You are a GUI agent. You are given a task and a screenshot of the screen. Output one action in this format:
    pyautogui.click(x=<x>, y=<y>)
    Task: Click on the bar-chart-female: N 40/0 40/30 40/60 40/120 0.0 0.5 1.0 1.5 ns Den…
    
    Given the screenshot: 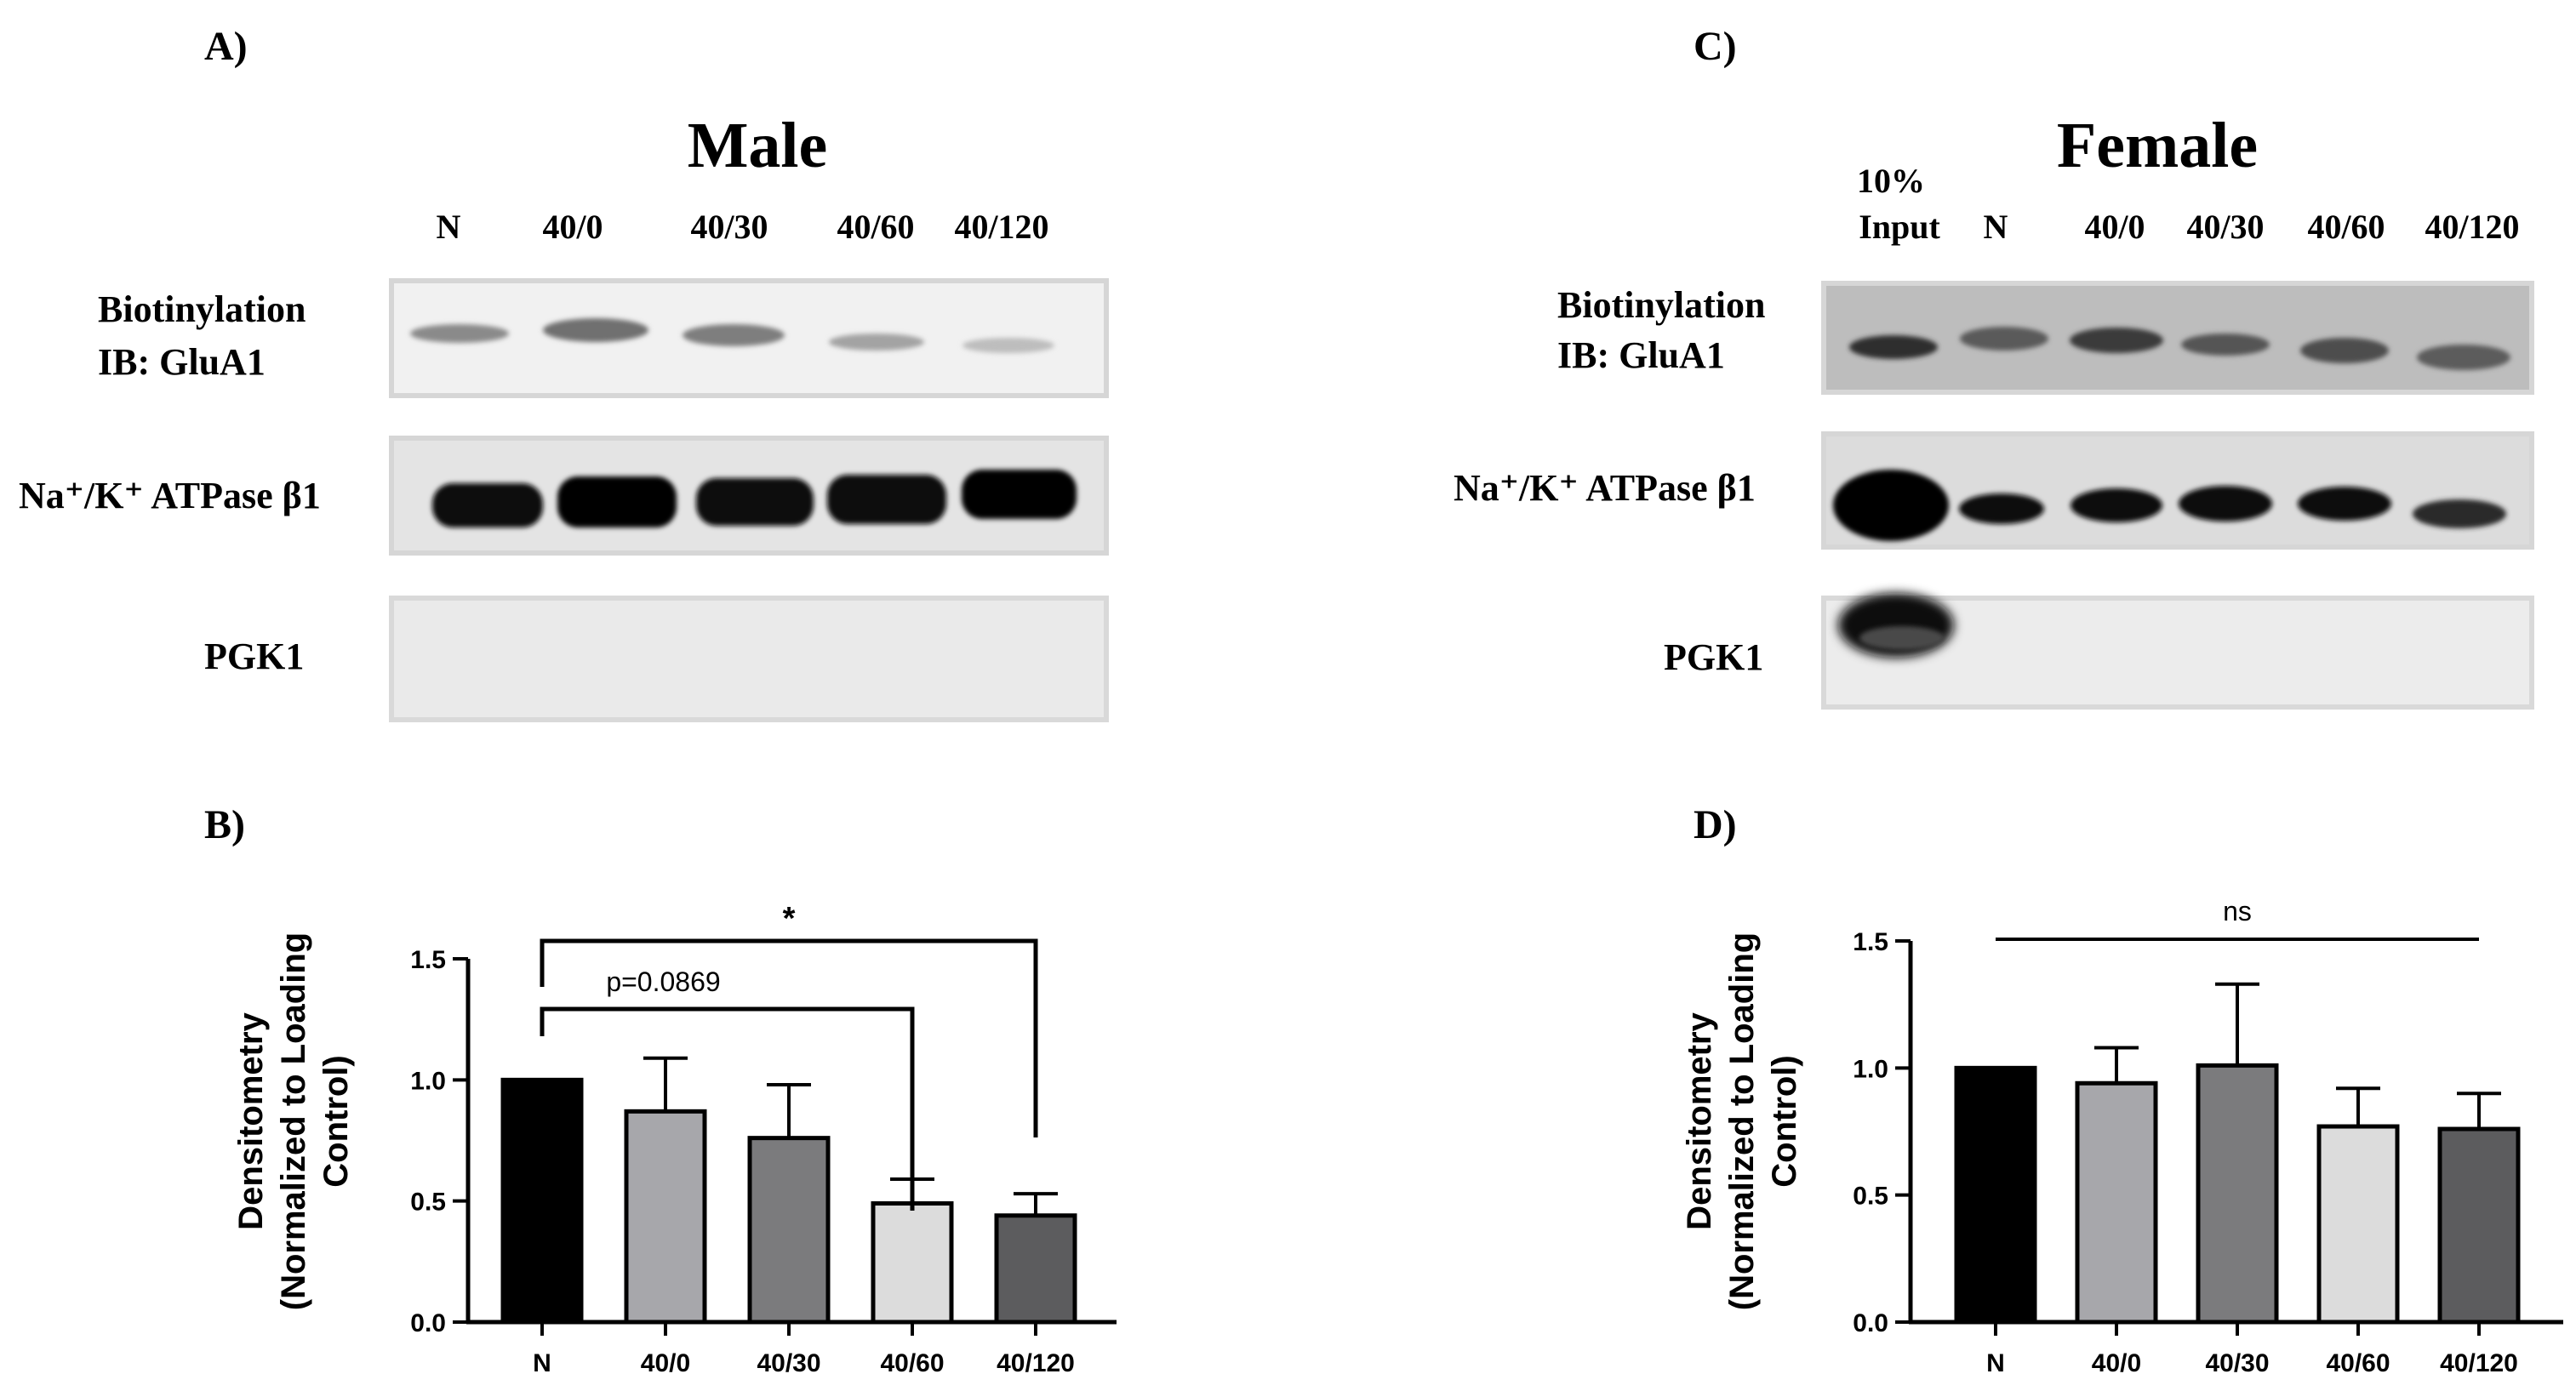 What is the action you would take?
    pyautogui.click(x=2122, y=1136)
    